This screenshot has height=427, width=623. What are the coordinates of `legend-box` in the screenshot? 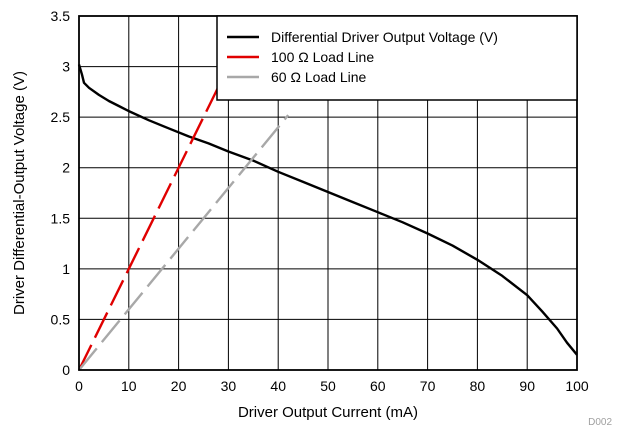 It's located at (397, 58).